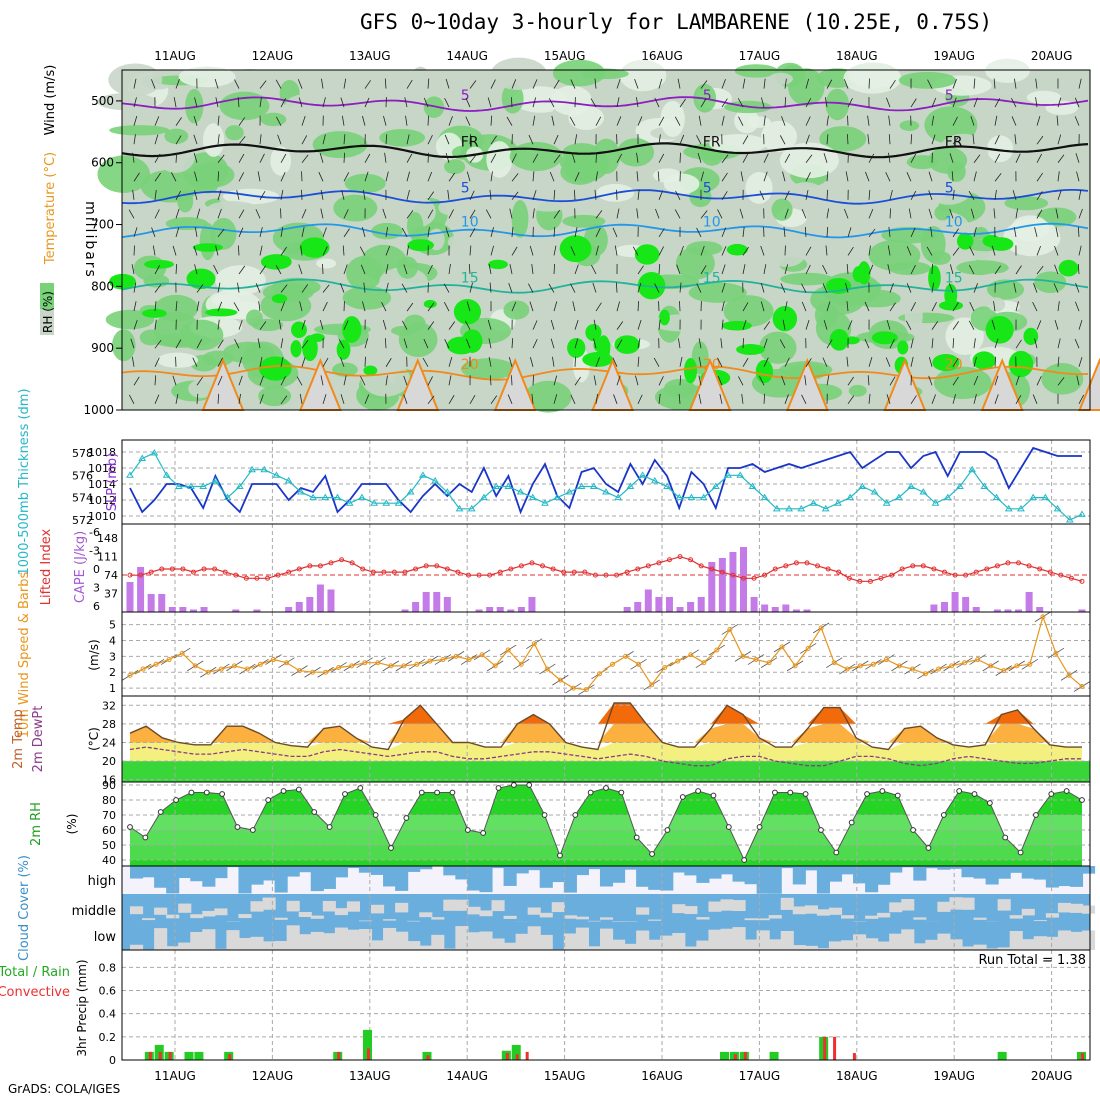 The image size is (1100, 1104). I want to click on wind-legend-label: Wind (m/s), so click(50, 100).